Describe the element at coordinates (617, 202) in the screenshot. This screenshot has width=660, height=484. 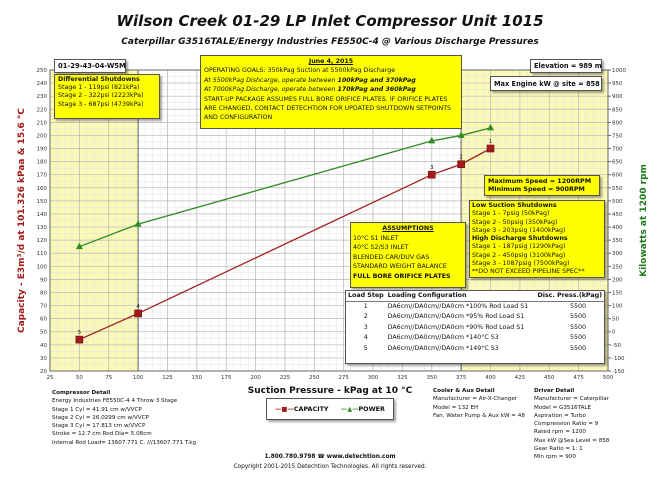
I see `y2-tick-label: 500` at that location.